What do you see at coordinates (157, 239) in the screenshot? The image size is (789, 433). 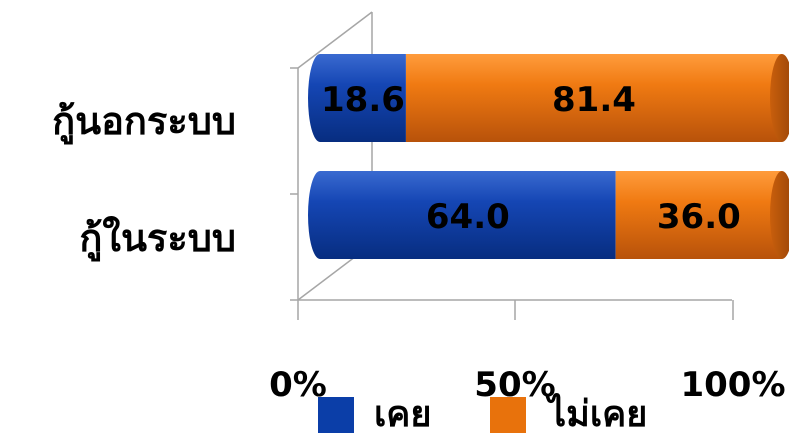 I see `category-label-1: กู้ในระบบ` at bounding box center [157, 239].